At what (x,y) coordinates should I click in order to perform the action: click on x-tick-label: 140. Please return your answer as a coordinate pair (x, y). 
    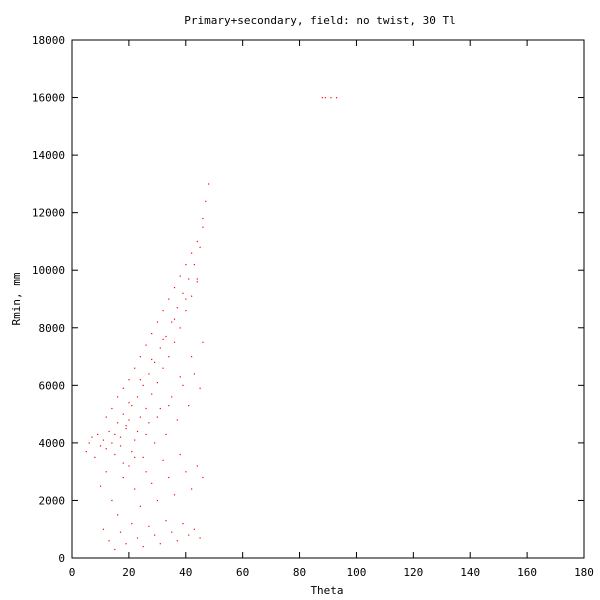
    Looking at the image, I should click on (470, 572).